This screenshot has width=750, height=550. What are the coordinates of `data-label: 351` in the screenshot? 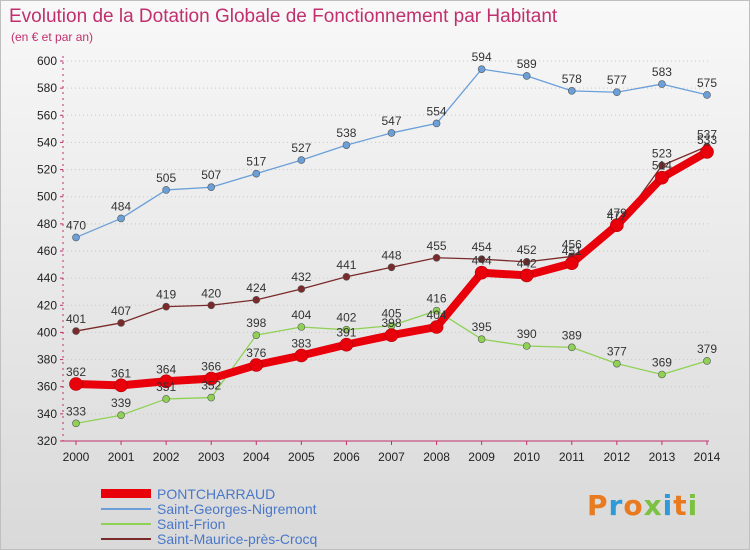 It's located at (166, 387).